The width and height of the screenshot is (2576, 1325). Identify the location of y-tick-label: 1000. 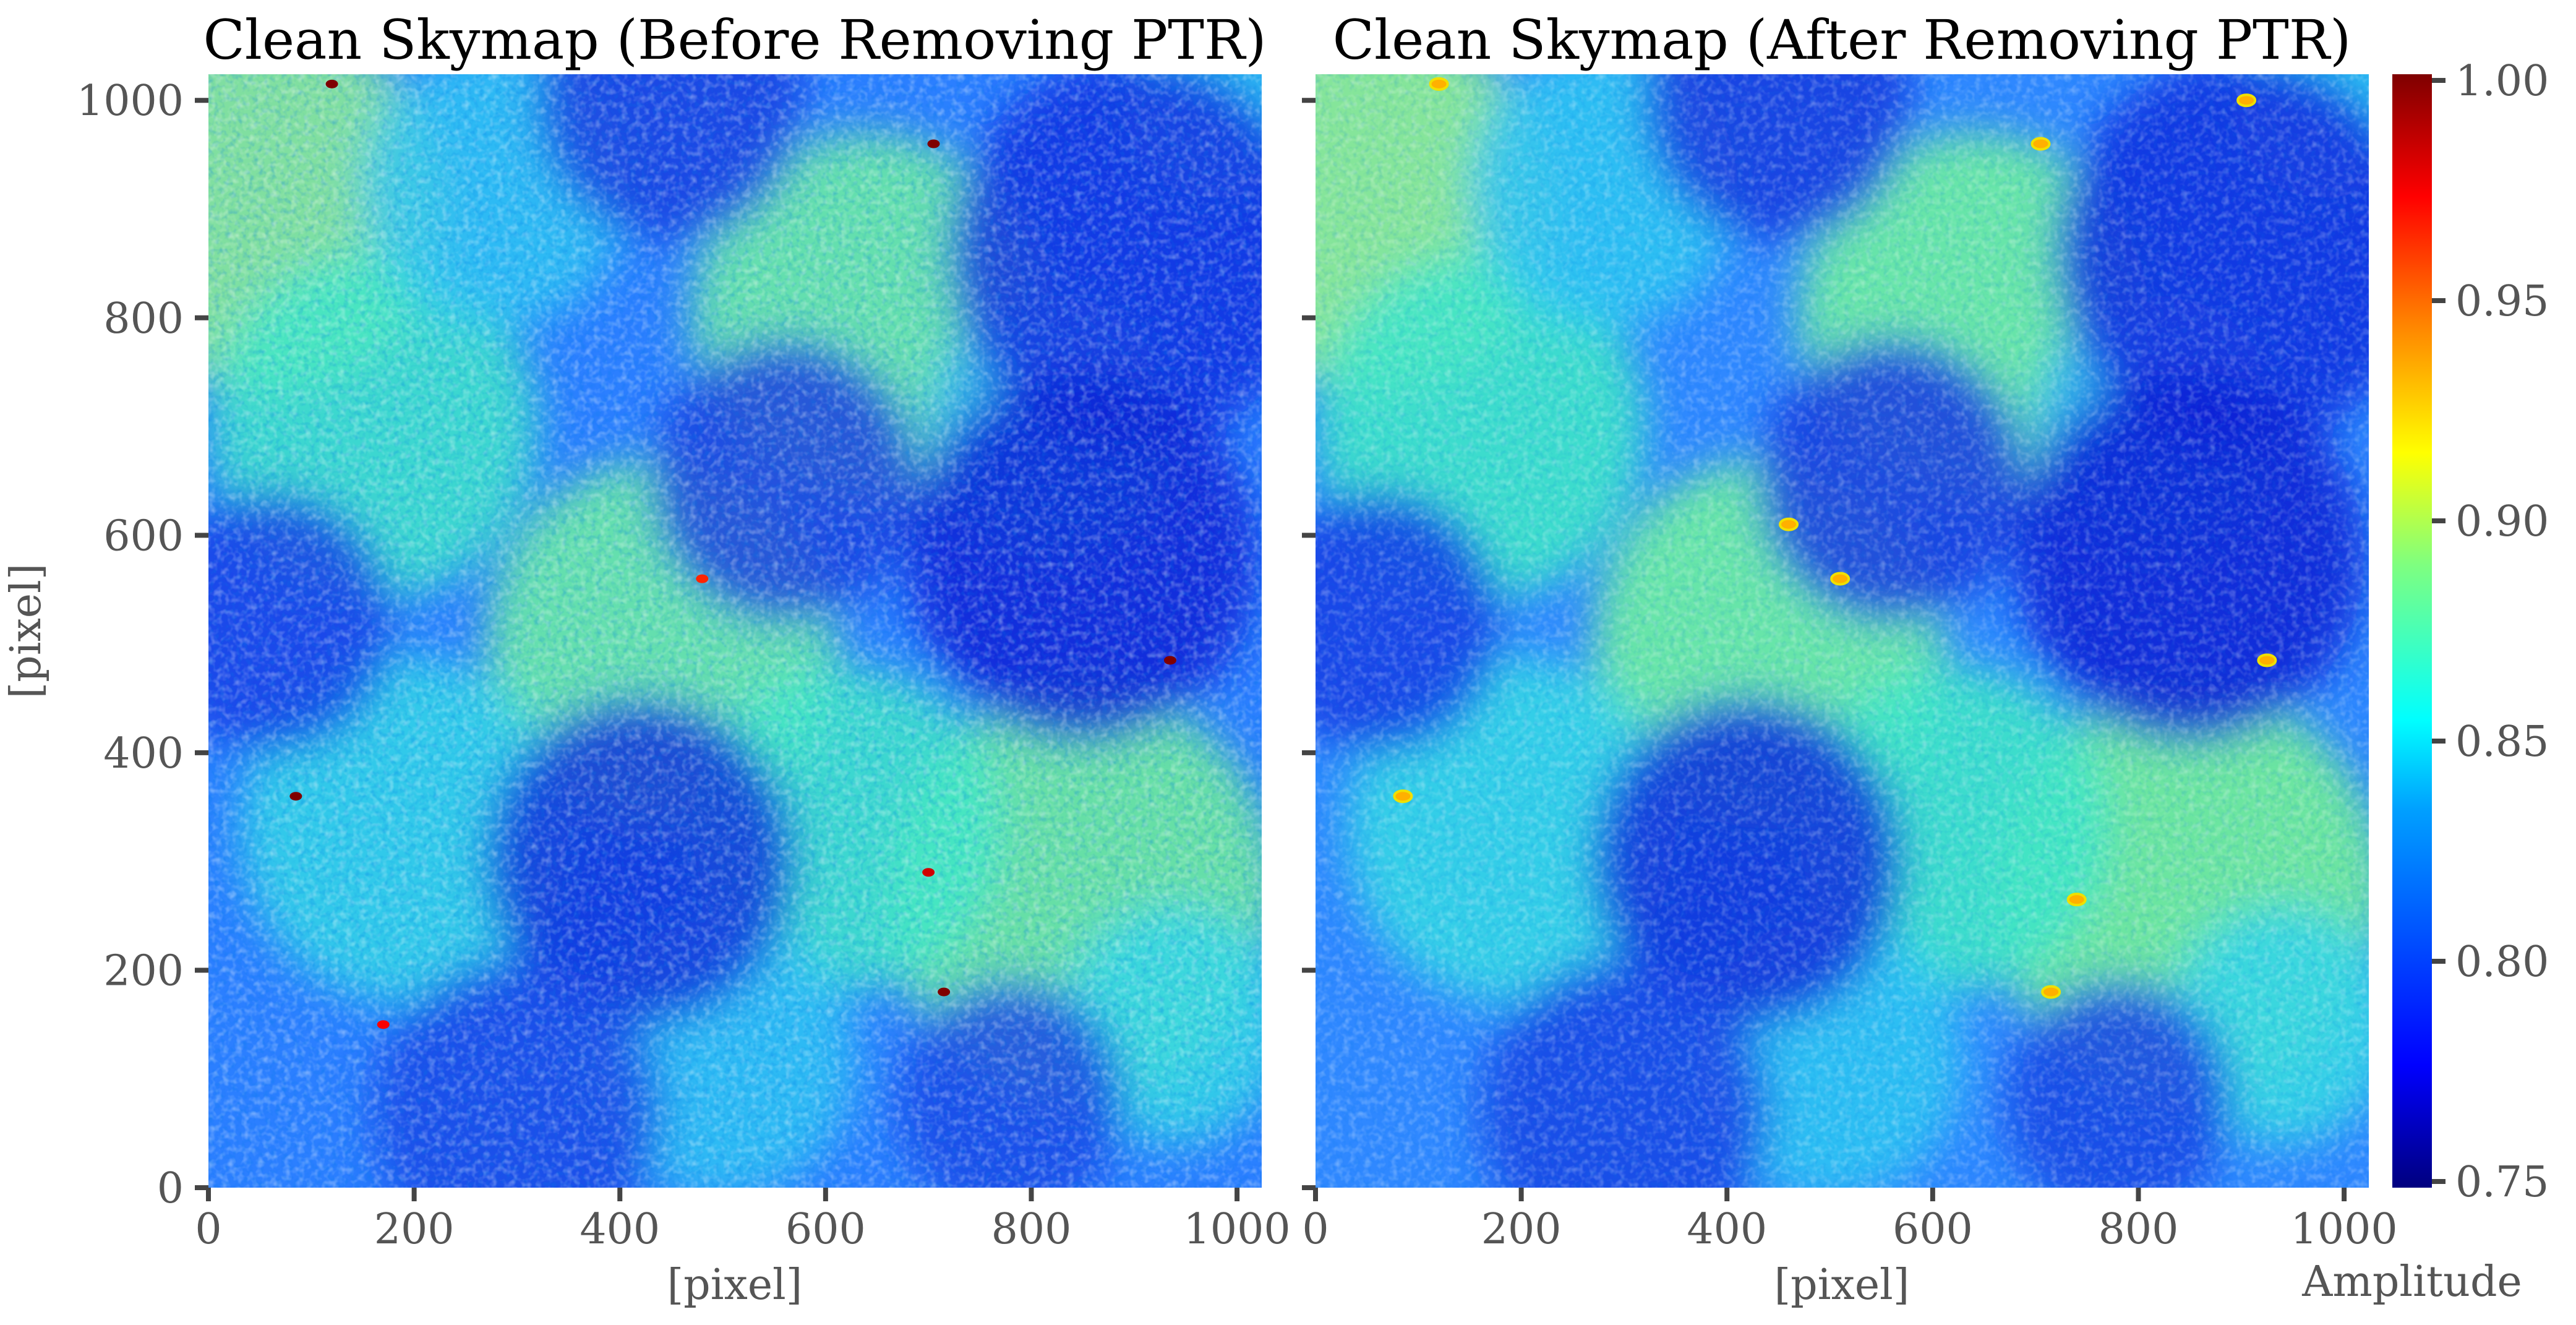
(131, 101).